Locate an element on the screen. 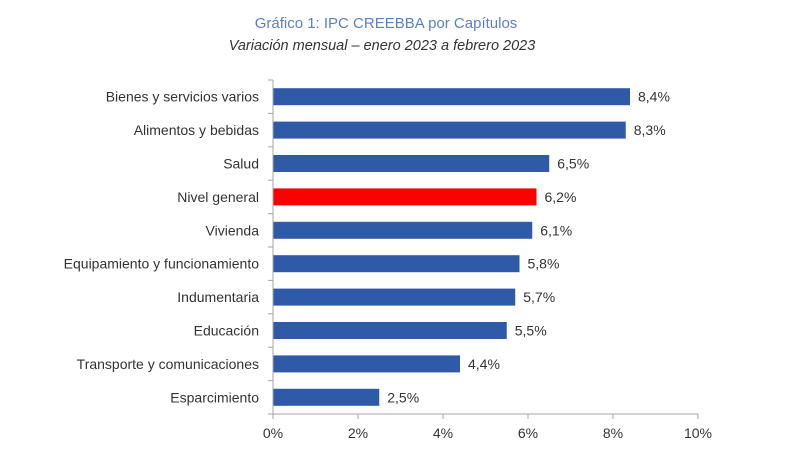  category-label: Vivienda is located at coordinates (233, 230).